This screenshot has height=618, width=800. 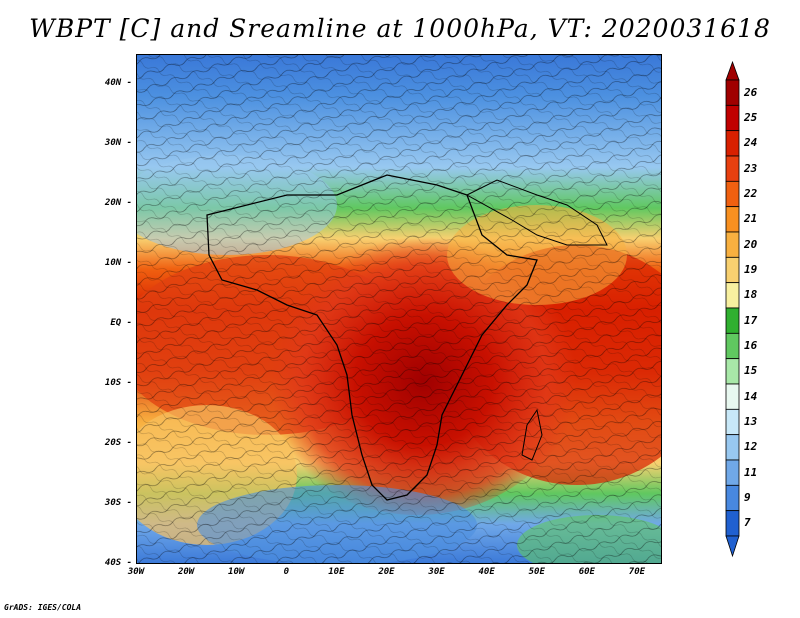 What do you see at coordinates (751, 244) in the screenshot?
I see `colorbar-label: 20` at bounding box center [751, 244].